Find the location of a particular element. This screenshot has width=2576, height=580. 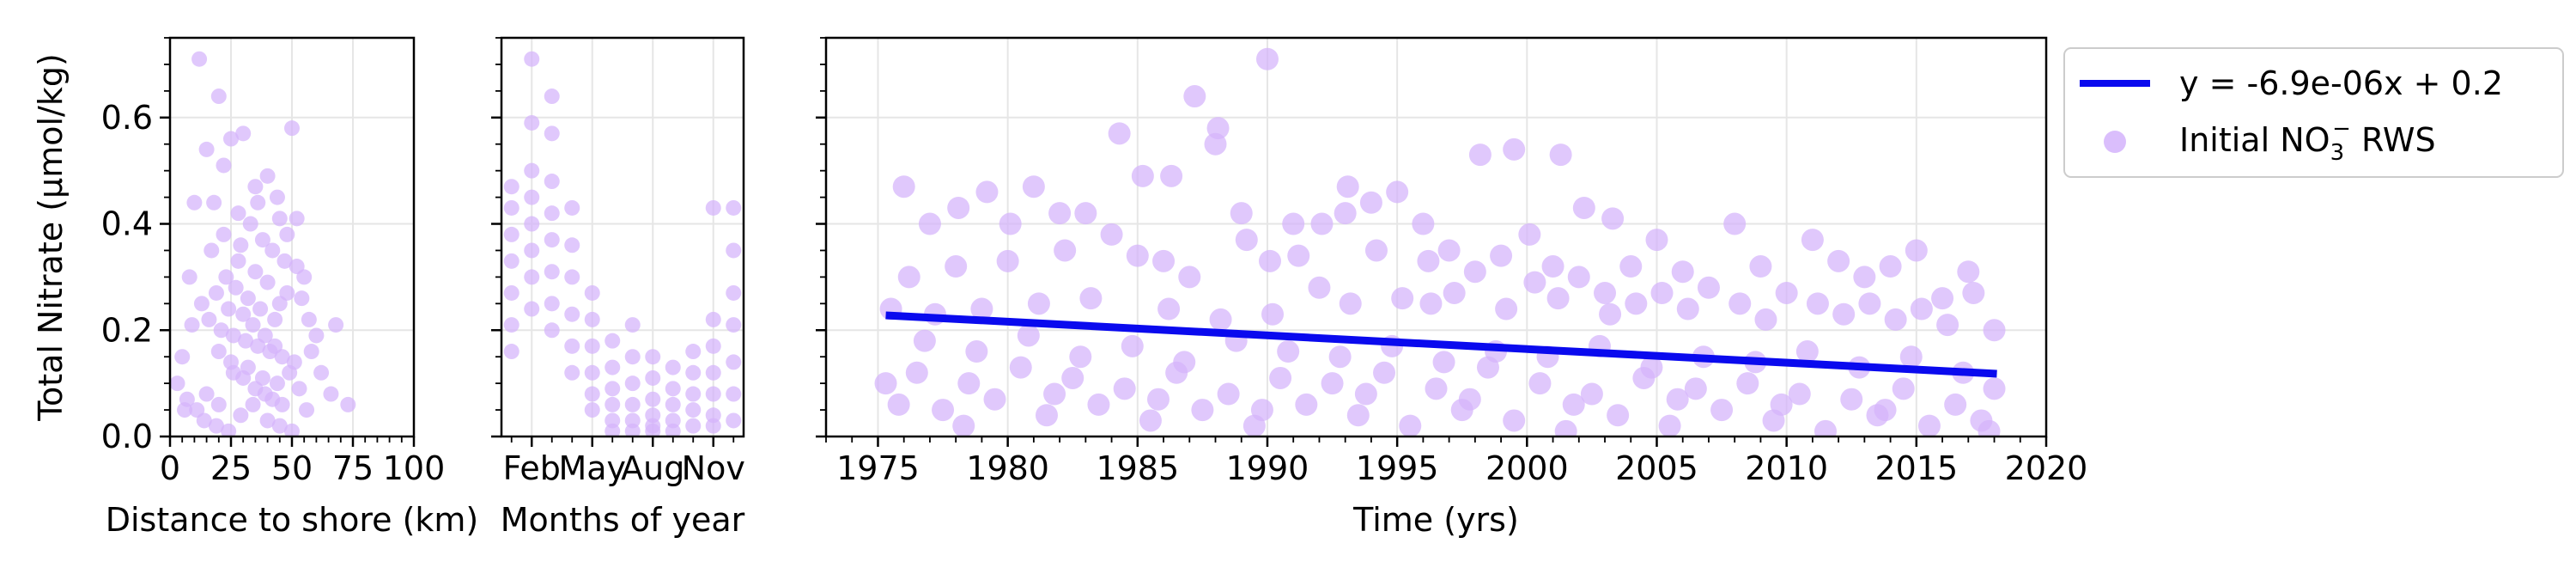

x-tick-label: 2015 is located at coordinates (1916, 468).